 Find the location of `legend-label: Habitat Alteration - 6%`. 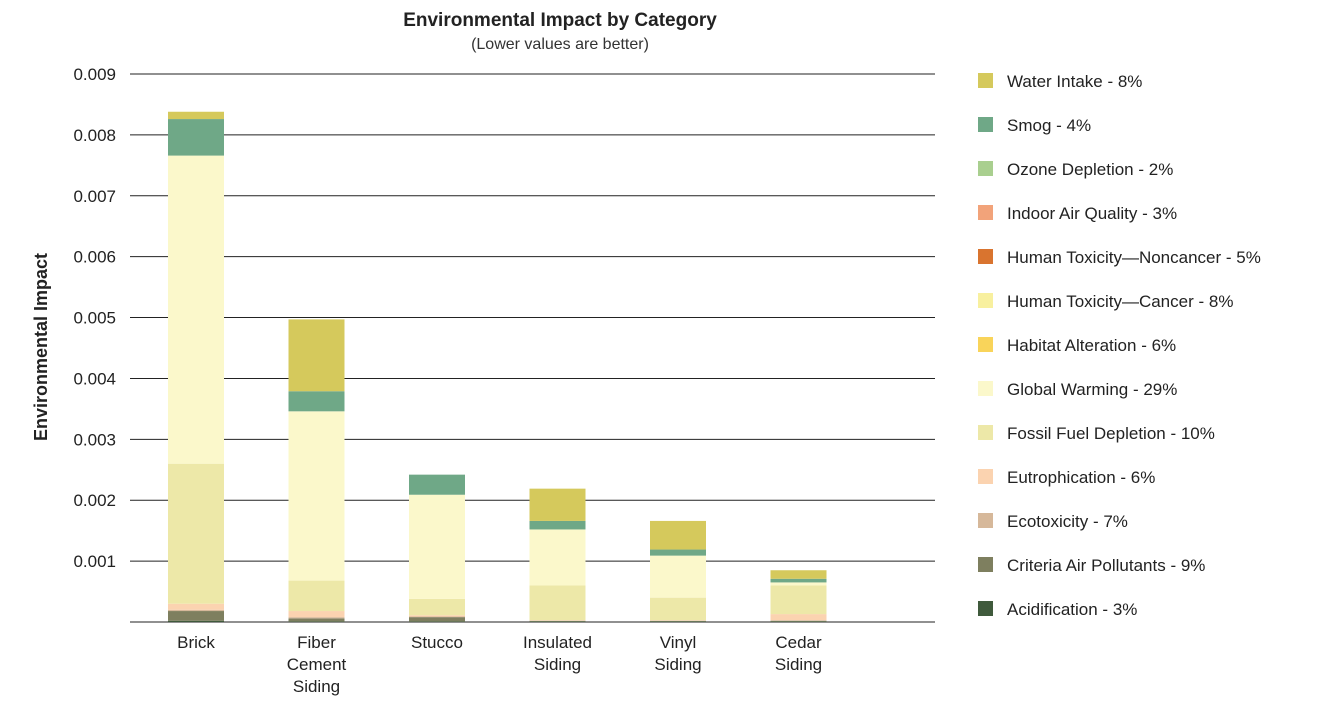

legend-label: Habitat Alteration - 6% is located at coordinates (1091, 345).